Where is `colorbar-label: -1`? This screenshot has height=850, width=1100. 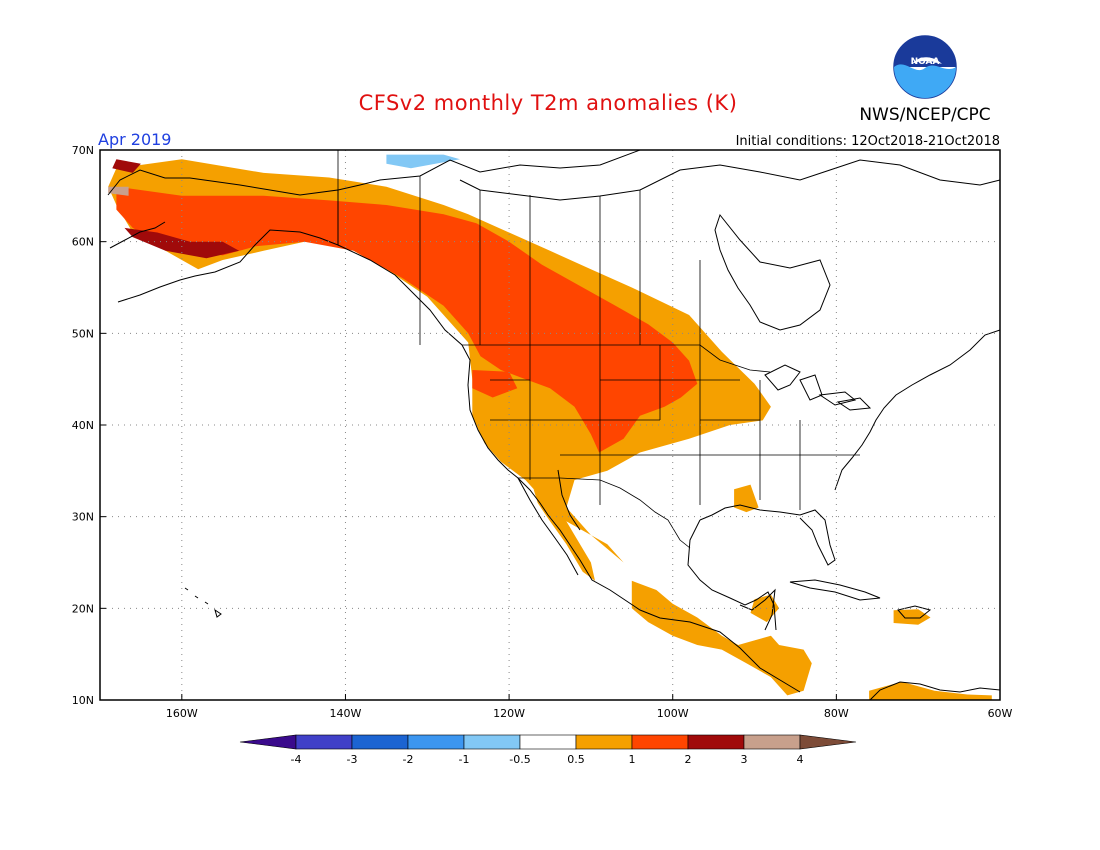 colorbar-label: -1 is located at coordinates (464, 759).